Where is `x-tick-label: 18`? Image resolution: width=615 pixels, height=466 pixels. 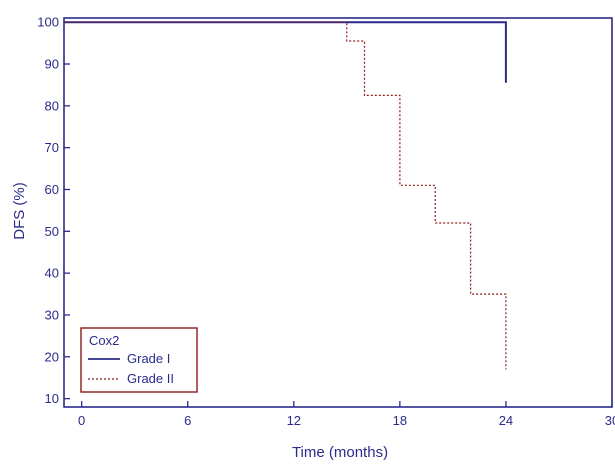 x-tick-label: 18 is located at coordinates (400, 420).